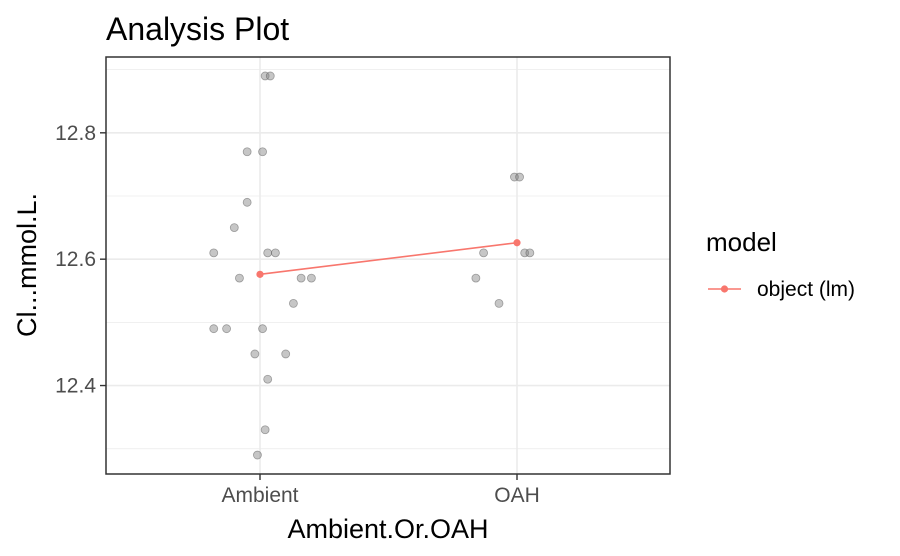 This screenshot has height=556, width=900. I want to click on x-tick-label: OAH, so click(517, 495).